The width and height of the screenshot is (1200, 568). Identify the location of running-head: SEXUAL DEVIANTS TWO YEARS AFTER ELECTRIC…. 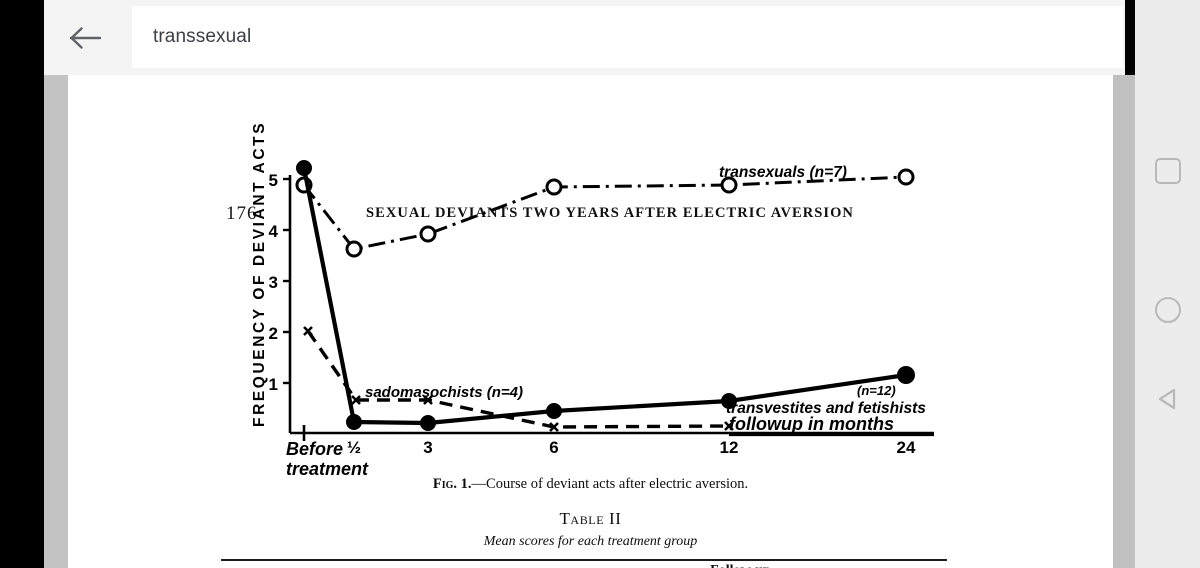
(610, 213).